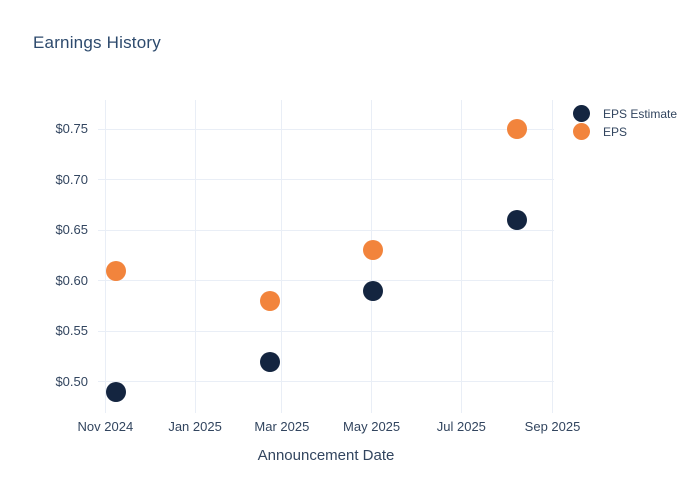 The height and width of the screenshot is (500, 700). Describe the element at coordinates (71, 331) in the screenshot. I see `y-tick-label: $0.55` at that location.